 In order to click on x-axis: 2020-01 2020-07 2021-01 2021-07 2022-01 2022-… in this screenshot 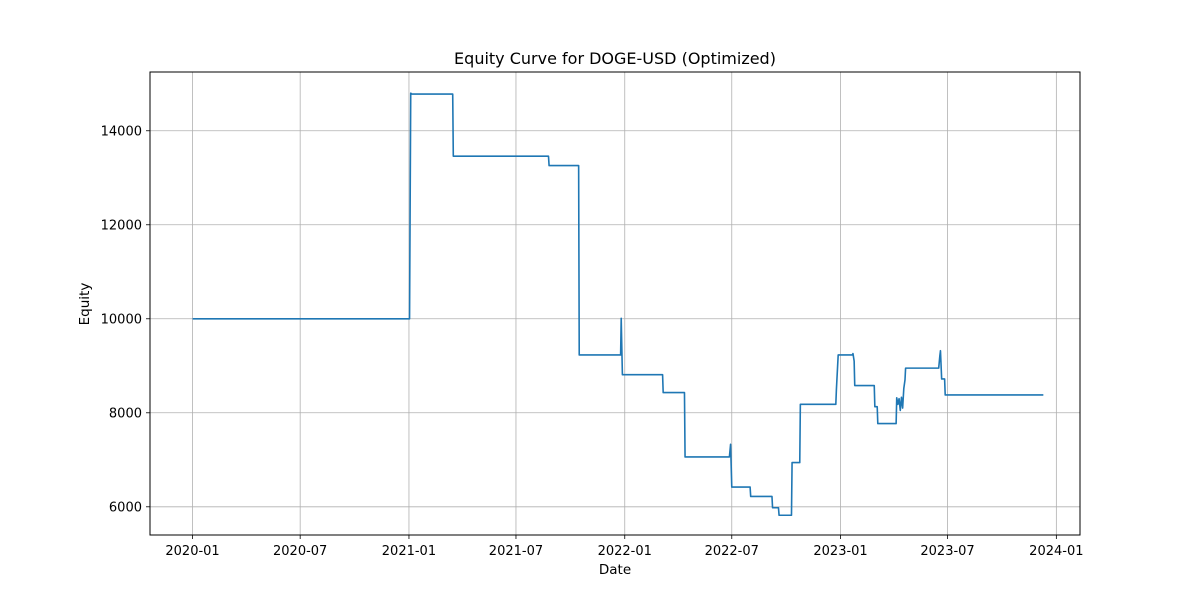, I will do `click(624, 547)`.